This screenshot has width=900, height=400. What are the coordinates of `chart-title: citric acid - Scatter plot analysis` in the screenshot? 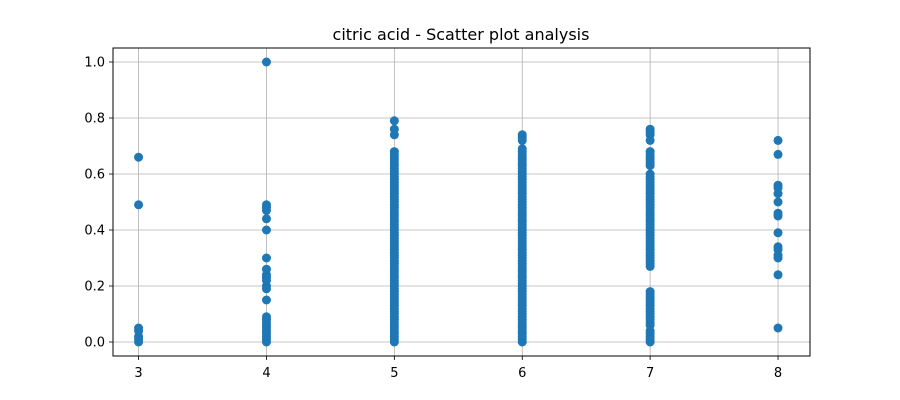 It's located at (461, 34).